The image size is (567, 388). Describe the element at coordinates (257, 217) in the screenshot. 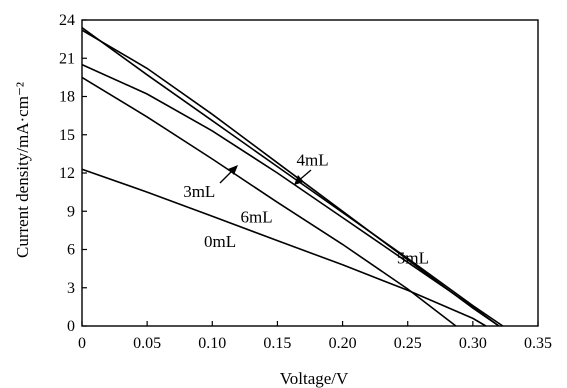

I see `curve-label-6mL: 6mL` at that location.